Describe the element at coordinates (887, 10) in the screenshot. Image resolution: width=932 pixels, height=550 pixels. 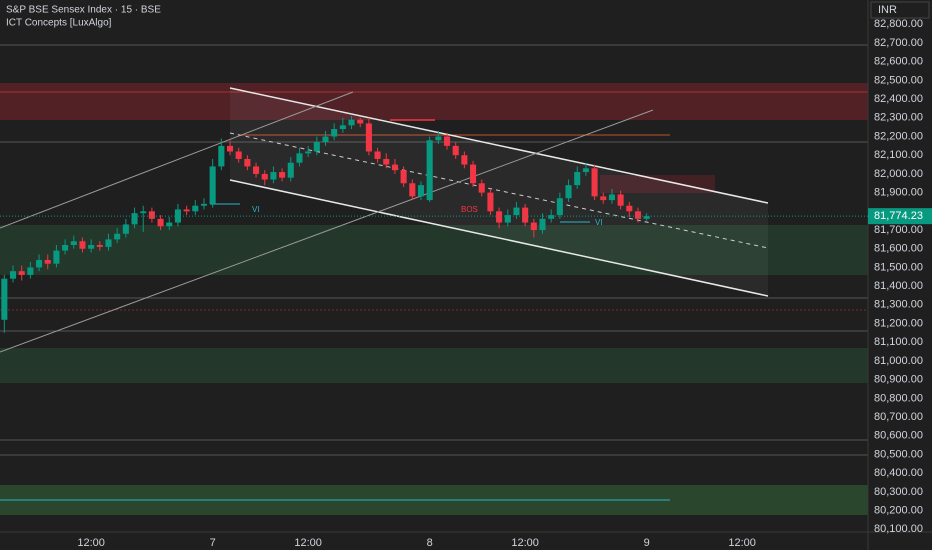
I see `currency: INR` at that location.